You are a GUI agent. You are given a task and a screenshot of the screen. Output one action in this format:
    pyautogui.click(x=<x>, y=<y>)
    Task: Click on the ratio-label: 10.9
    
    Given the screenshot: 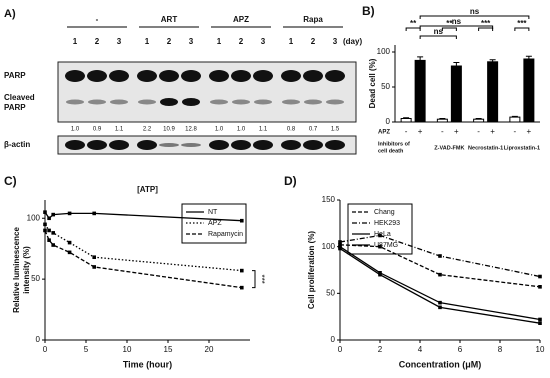 What is the action you would take?
    pyautogui.click(x=169, y=130)
    